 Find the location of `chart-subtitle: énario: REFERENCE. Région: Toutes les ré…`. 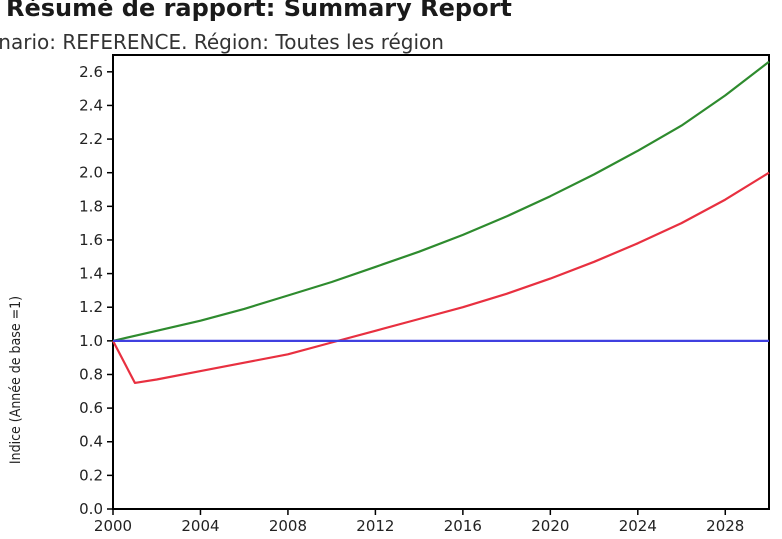

chart-subtitle: énario: REFERENCE. Région: Toutes les ré… is located at coordinates (222, 42).